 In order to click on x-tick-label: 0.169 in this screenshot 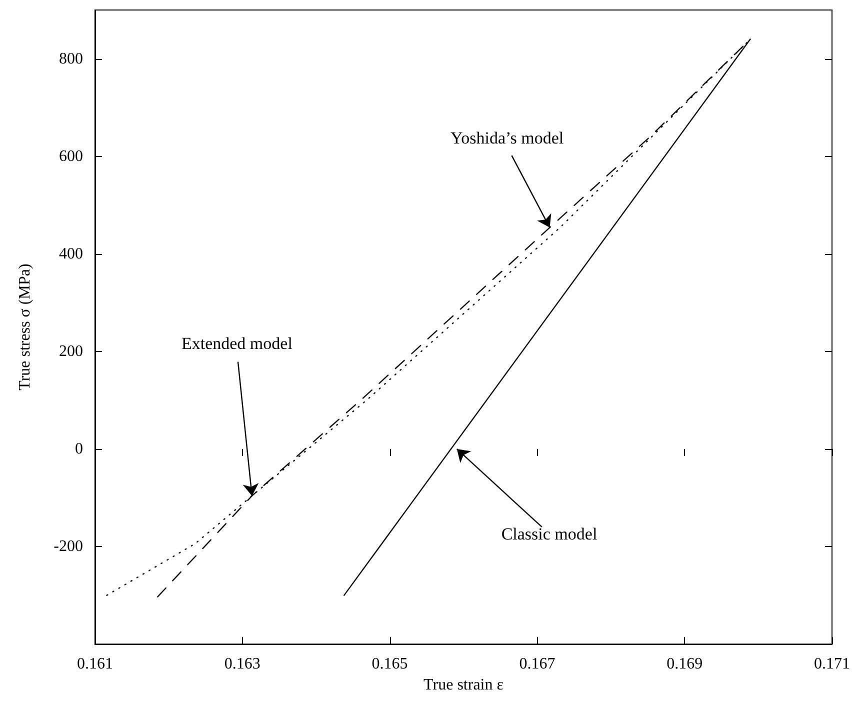, I will do `click(684, 664)`.